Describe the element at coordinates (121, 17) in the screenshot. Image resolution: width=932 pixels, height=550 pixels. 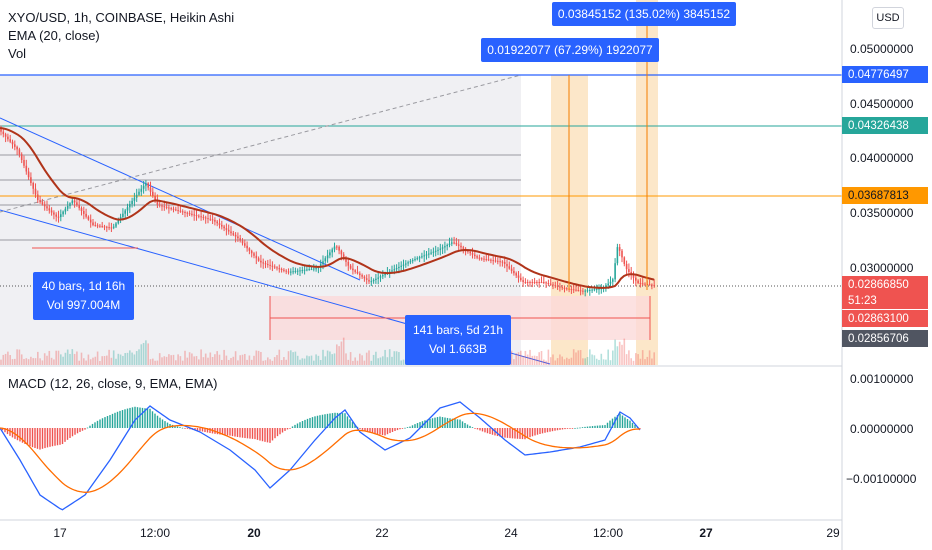
I see `symbol-title: XYO/USD, 1h, COINBASE, Heikin Ashi` at that location.